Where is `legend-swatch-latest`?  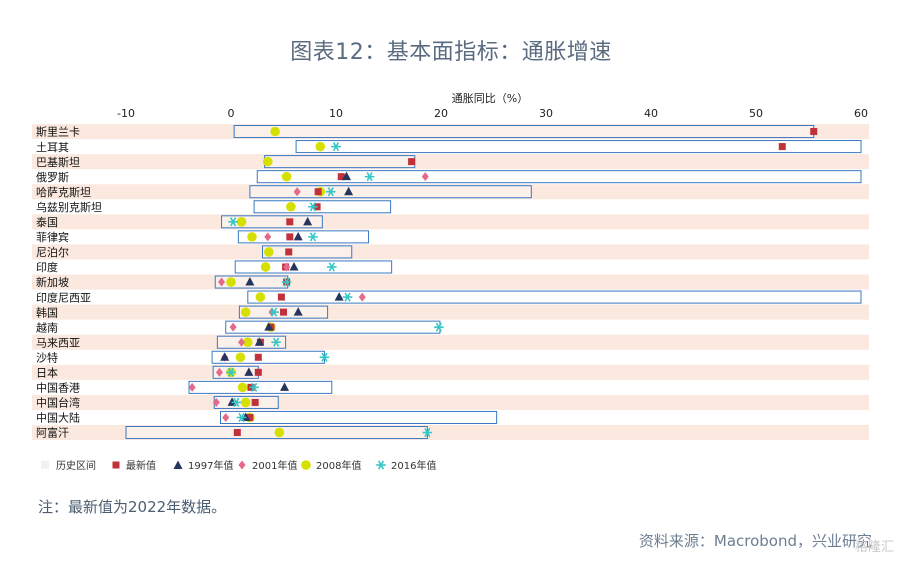 legend-swatch-latest is located at coordinates (116, 464).